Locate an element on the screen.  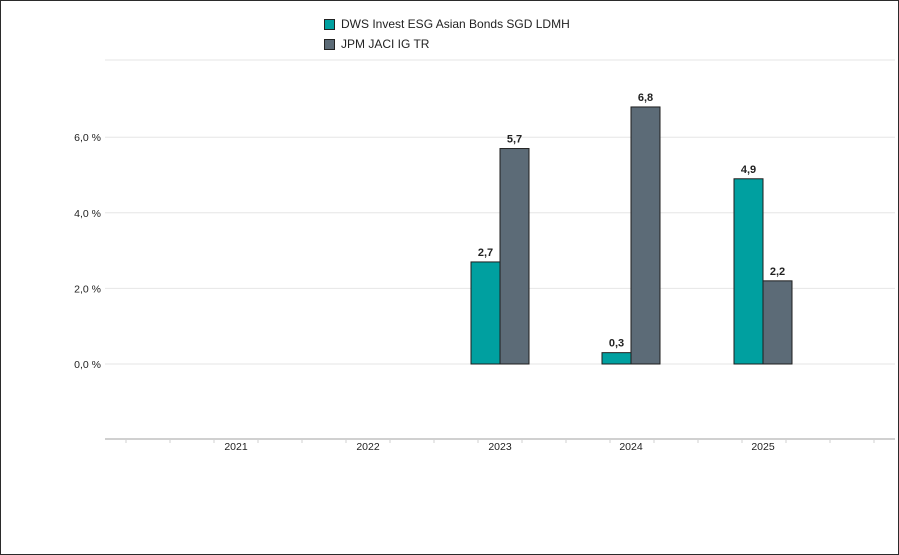
legend-label-series-2: JPM JACI IG TR is located at coordinates (385, 44).